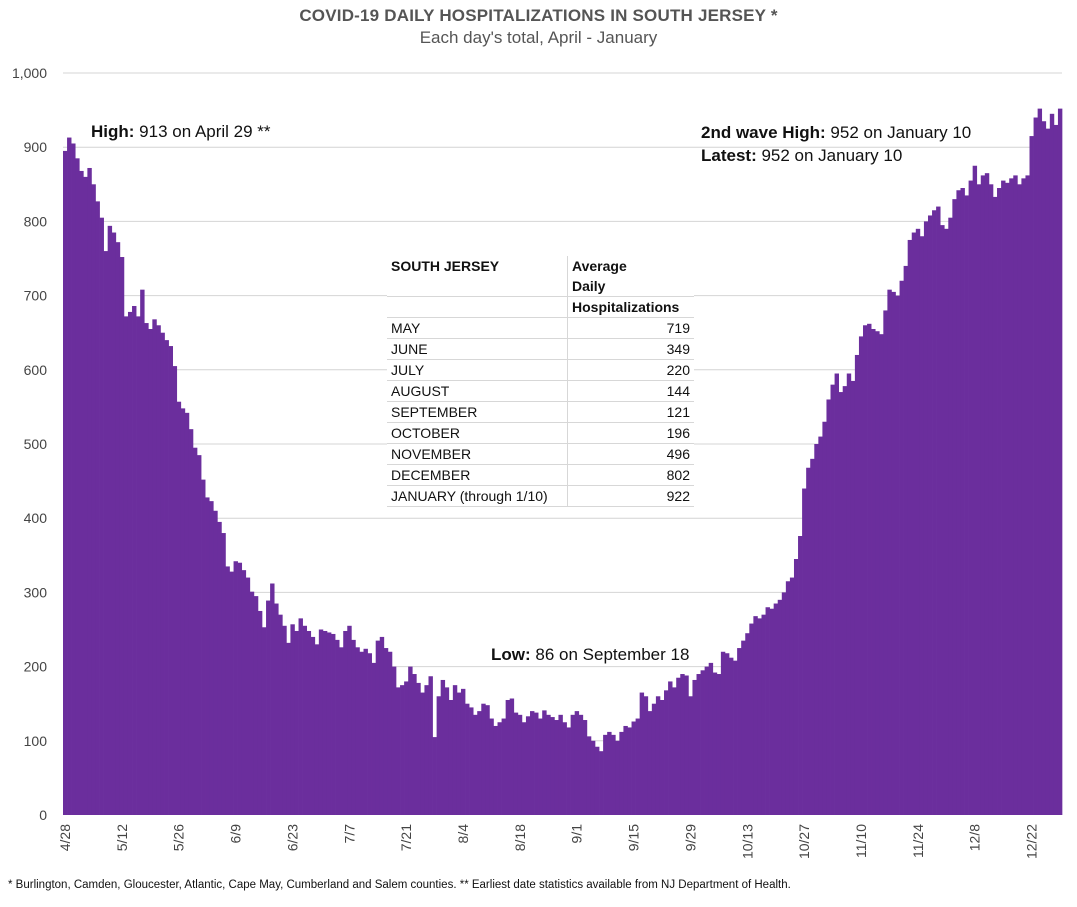 This screenshot has height=907, width=1077. I want to click on table-row: NOVEMBER 496, so click(540, 454).